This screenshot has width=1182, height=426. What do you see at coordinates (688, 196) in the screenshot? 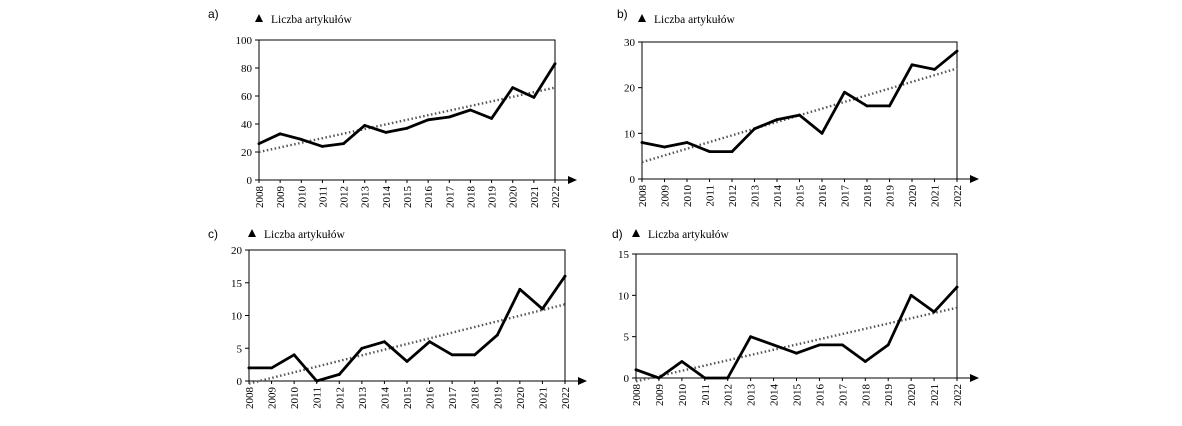
I see `x-tick-label: 2010` at bounding box center [688, 196].